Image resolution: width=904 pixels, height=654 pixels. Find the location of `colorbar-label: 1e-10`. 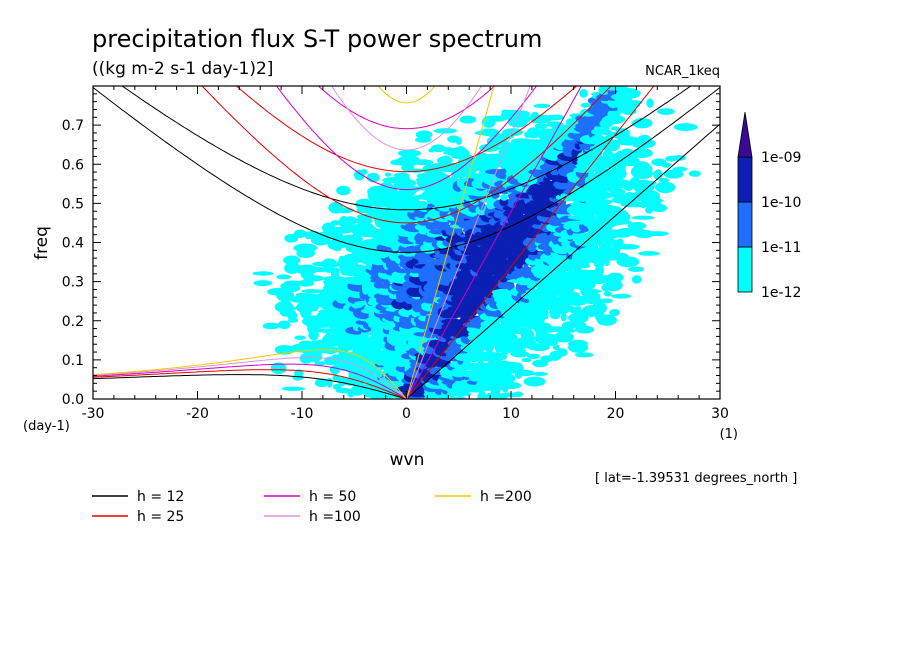

colorbar-label: 1e-10 is located at coordinates (781, 203).